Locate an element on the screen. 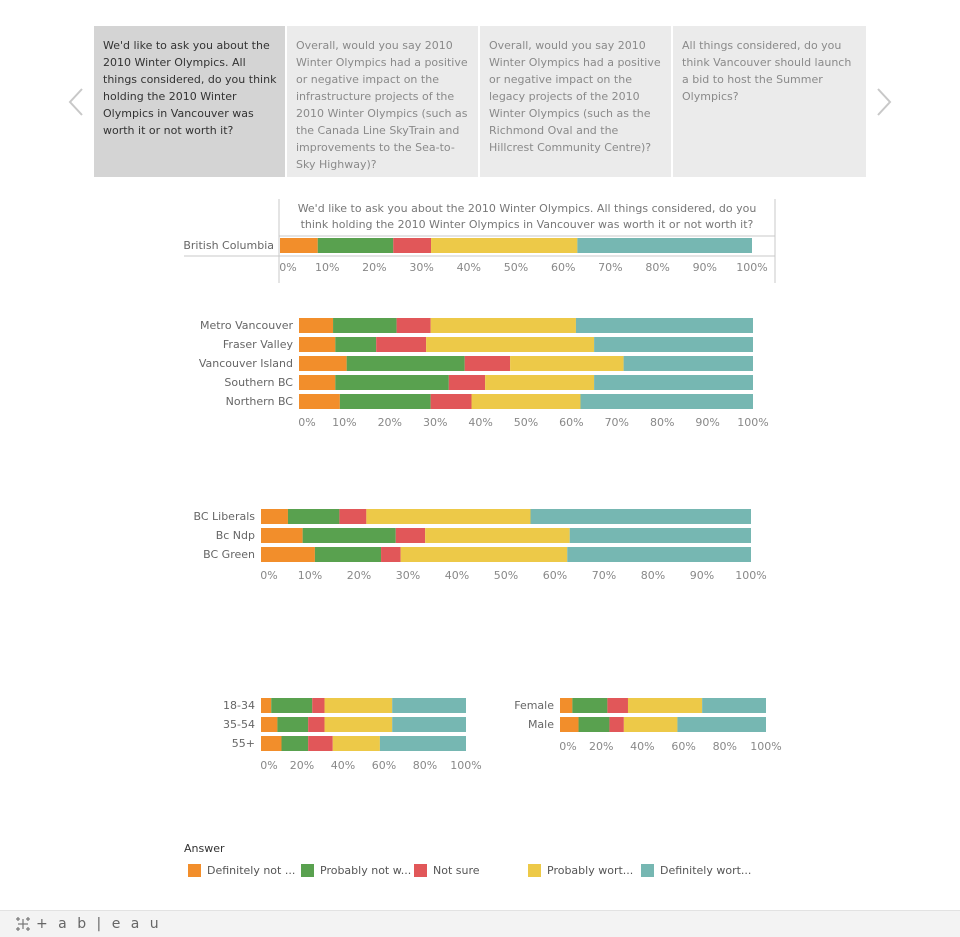  x-tick-label: 0% is located at coordinates (268, 765).